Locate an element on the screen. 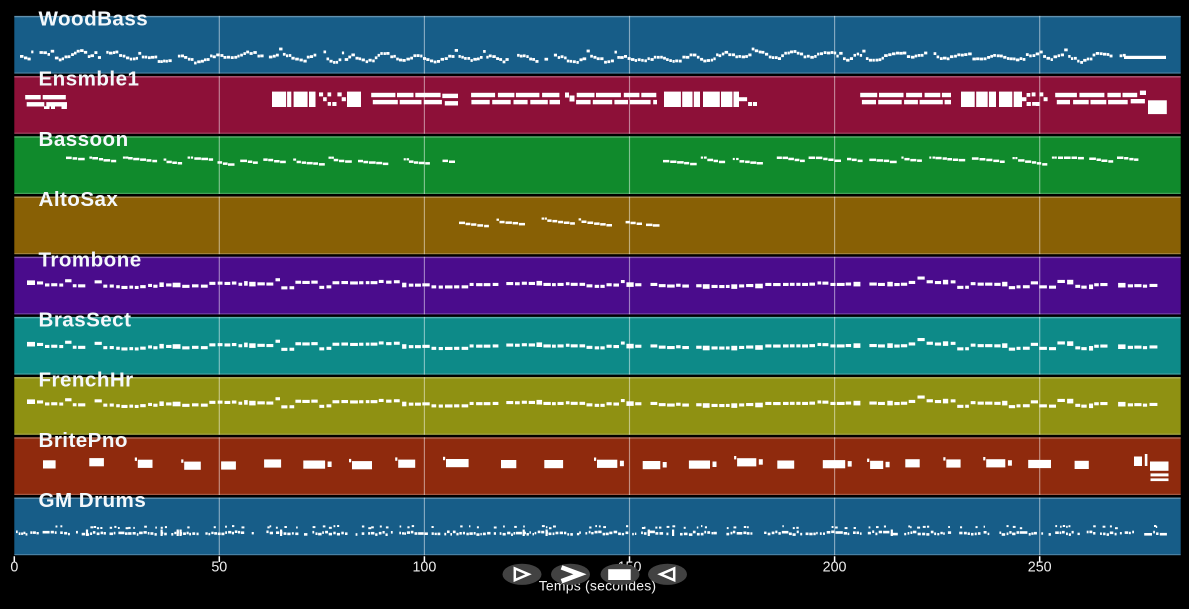 This screenshot has height=609, width=1189. svg-text: 250 is located at coordinates (1040, 568).